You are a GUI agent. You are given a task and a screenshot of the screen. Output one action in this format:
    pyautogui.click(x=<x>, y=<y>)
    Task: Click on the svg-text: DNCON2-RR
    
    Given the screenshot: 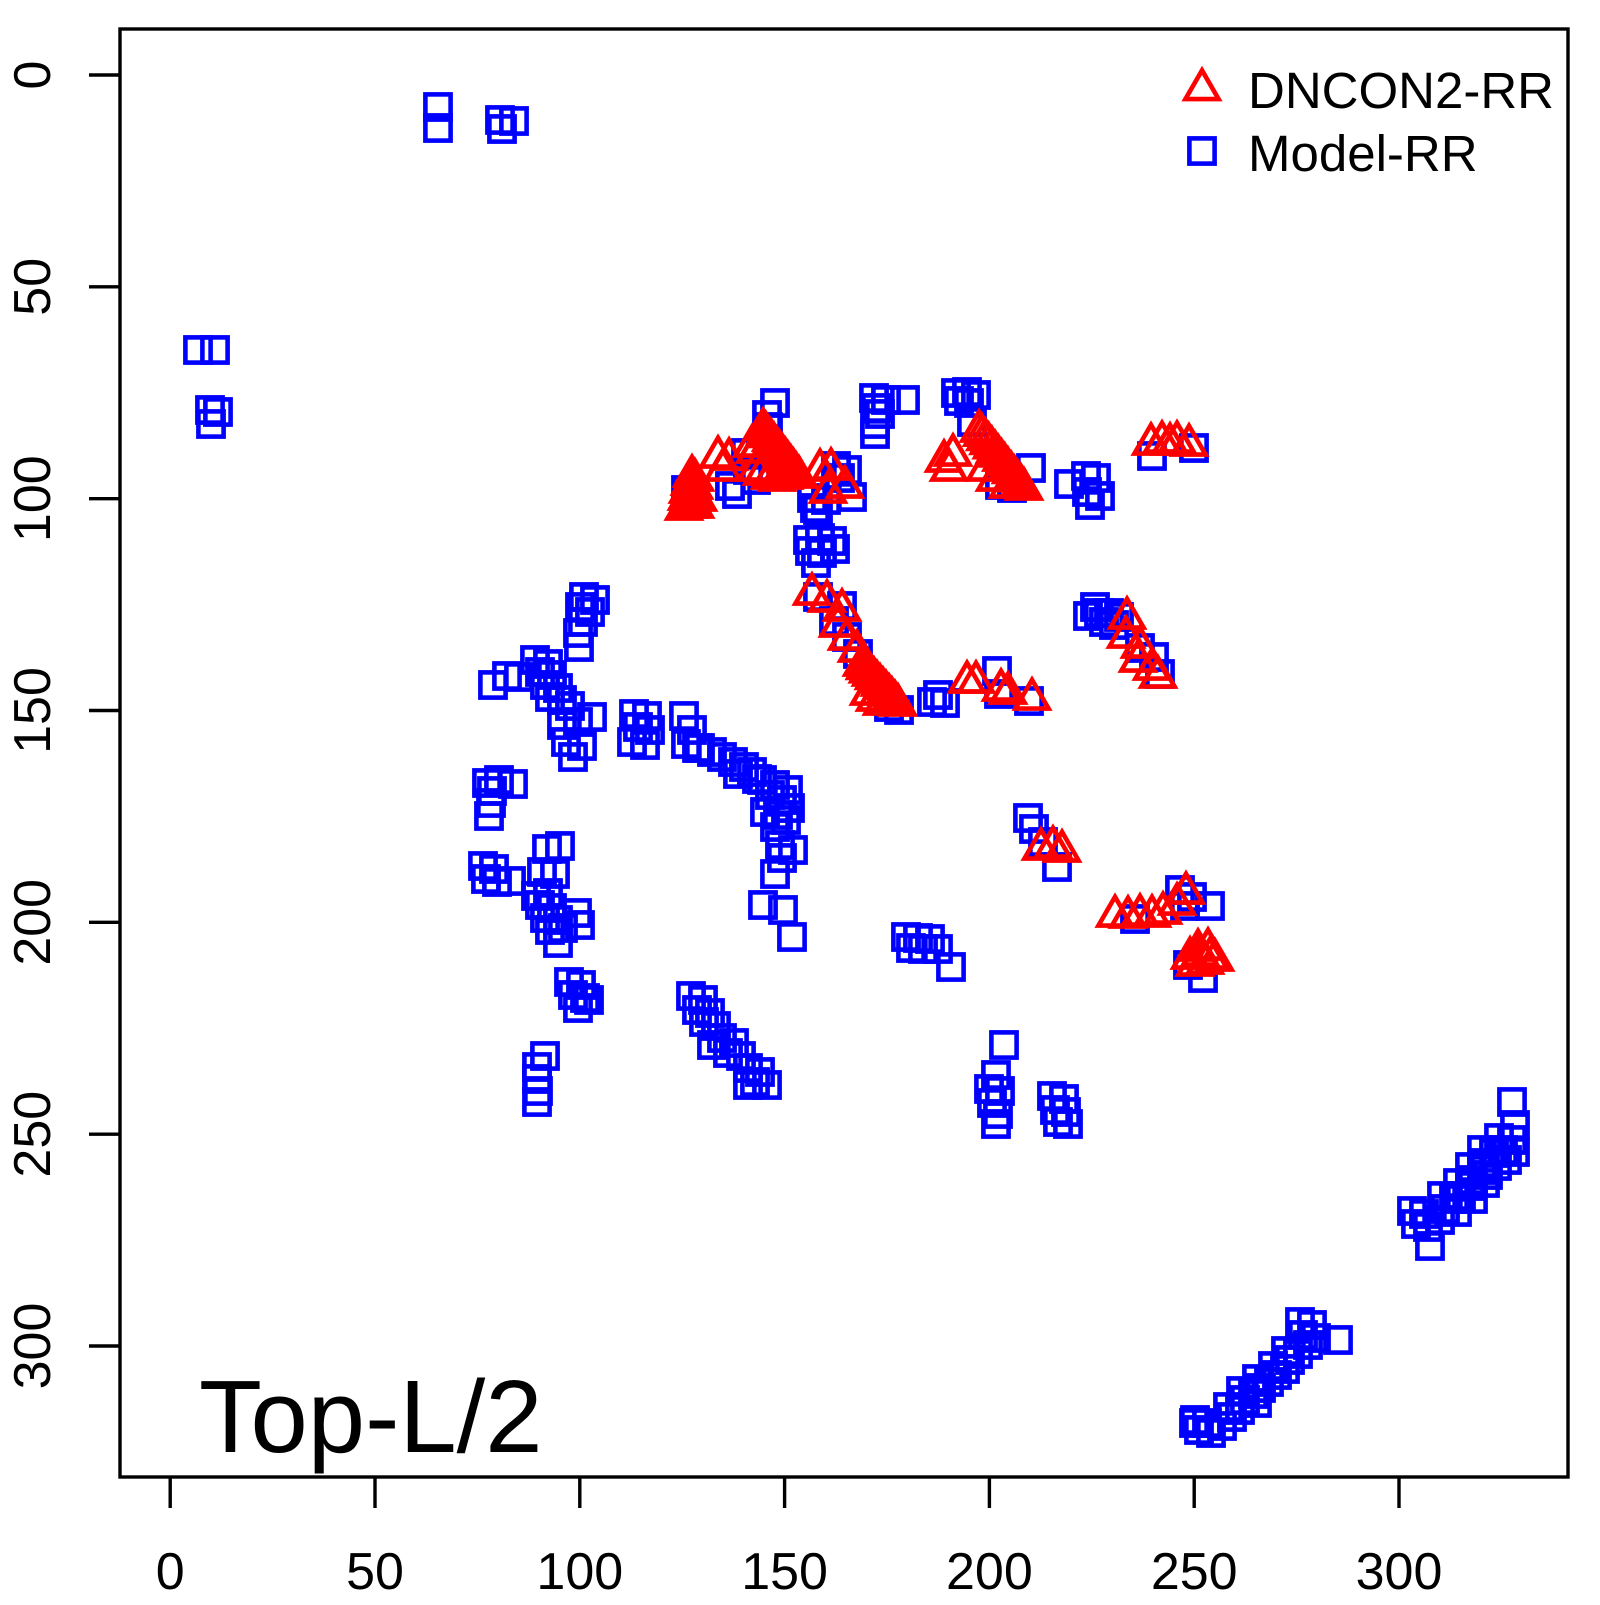 What is the action you would take?
    pyautogui.click(x=1401, y=90)
    